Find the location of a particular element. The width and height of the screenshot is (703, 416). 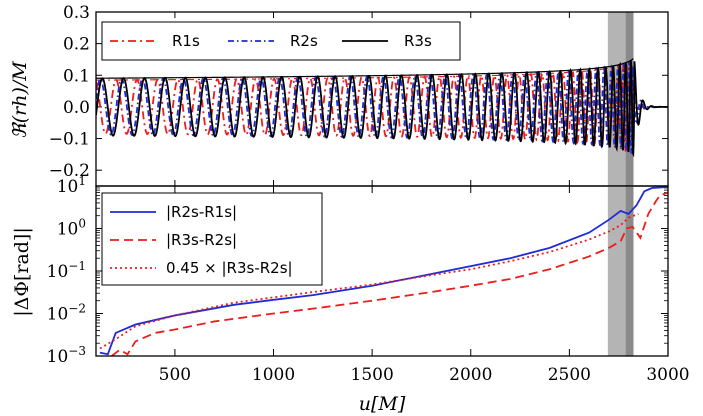

x-axis-label: u[M] is located at coordinates (382, 404).